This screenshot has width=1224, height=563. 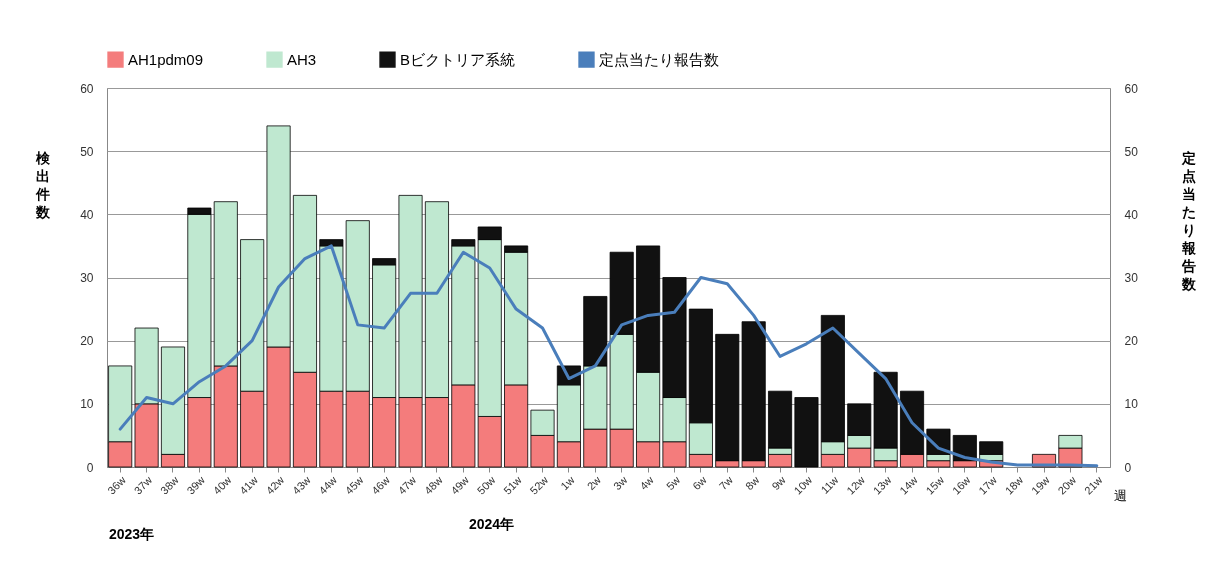 What do you see at coordinates (87, 341) in the screenshot?
I see `y-tick-label: 20` at bounding box center [87, 341].